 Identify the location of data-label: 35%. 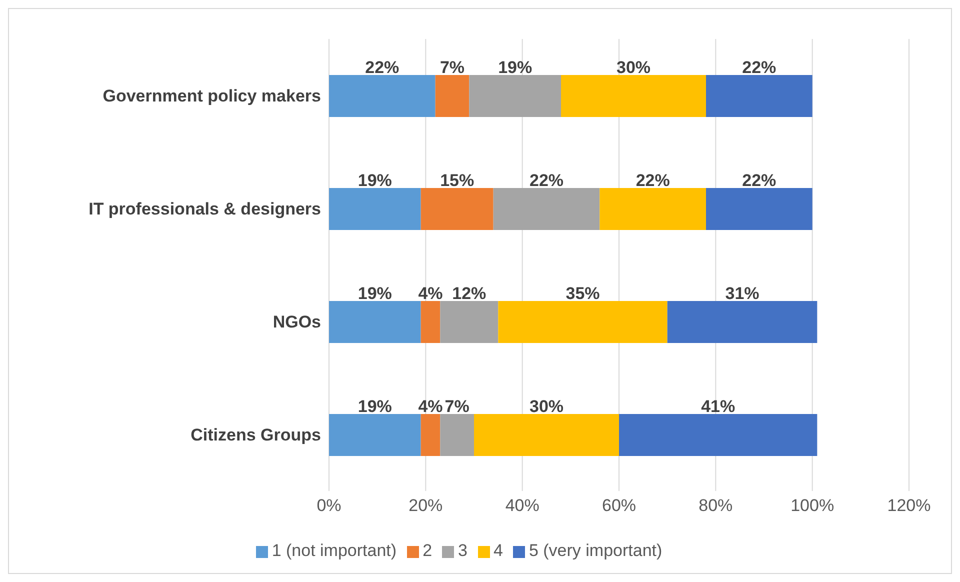
(583, 293).